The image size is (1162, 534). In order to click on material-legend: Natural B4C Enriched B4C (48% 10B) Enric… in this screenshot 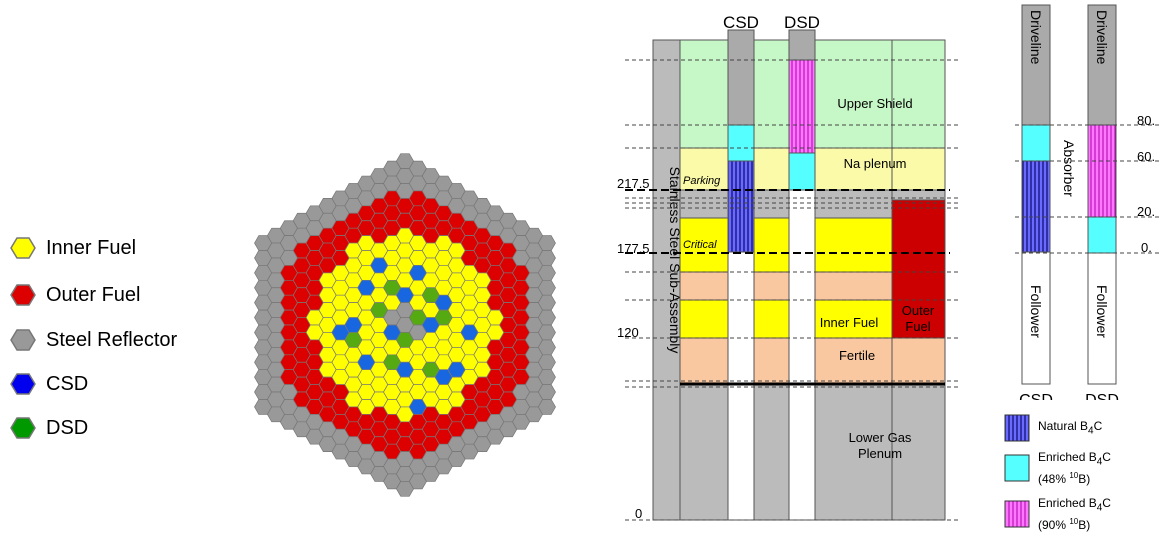, I will do `click(1083, 473)`.